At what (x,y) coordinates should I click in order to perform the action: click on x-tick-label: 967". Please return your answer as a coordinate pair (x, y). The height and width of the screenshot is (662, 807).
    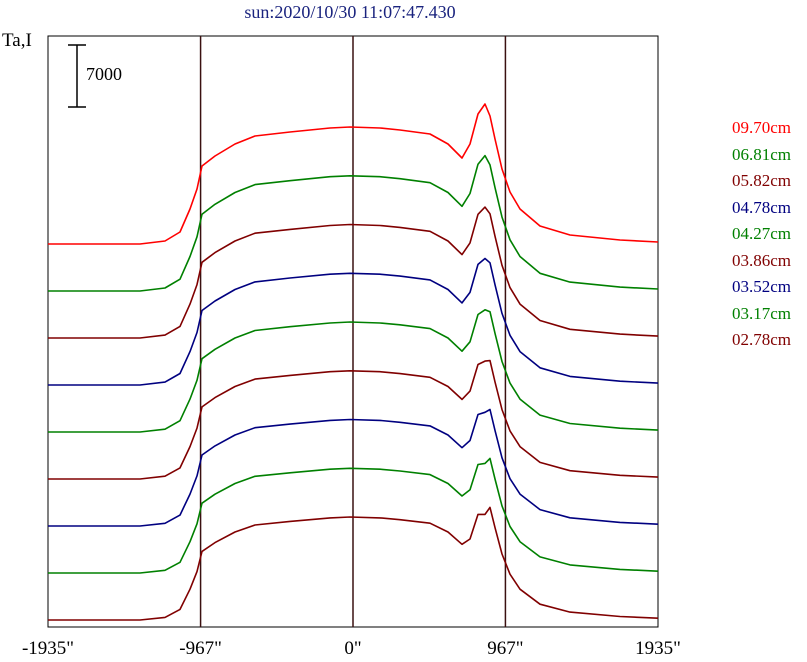
    Looking at the image, I should click on (505, 648).